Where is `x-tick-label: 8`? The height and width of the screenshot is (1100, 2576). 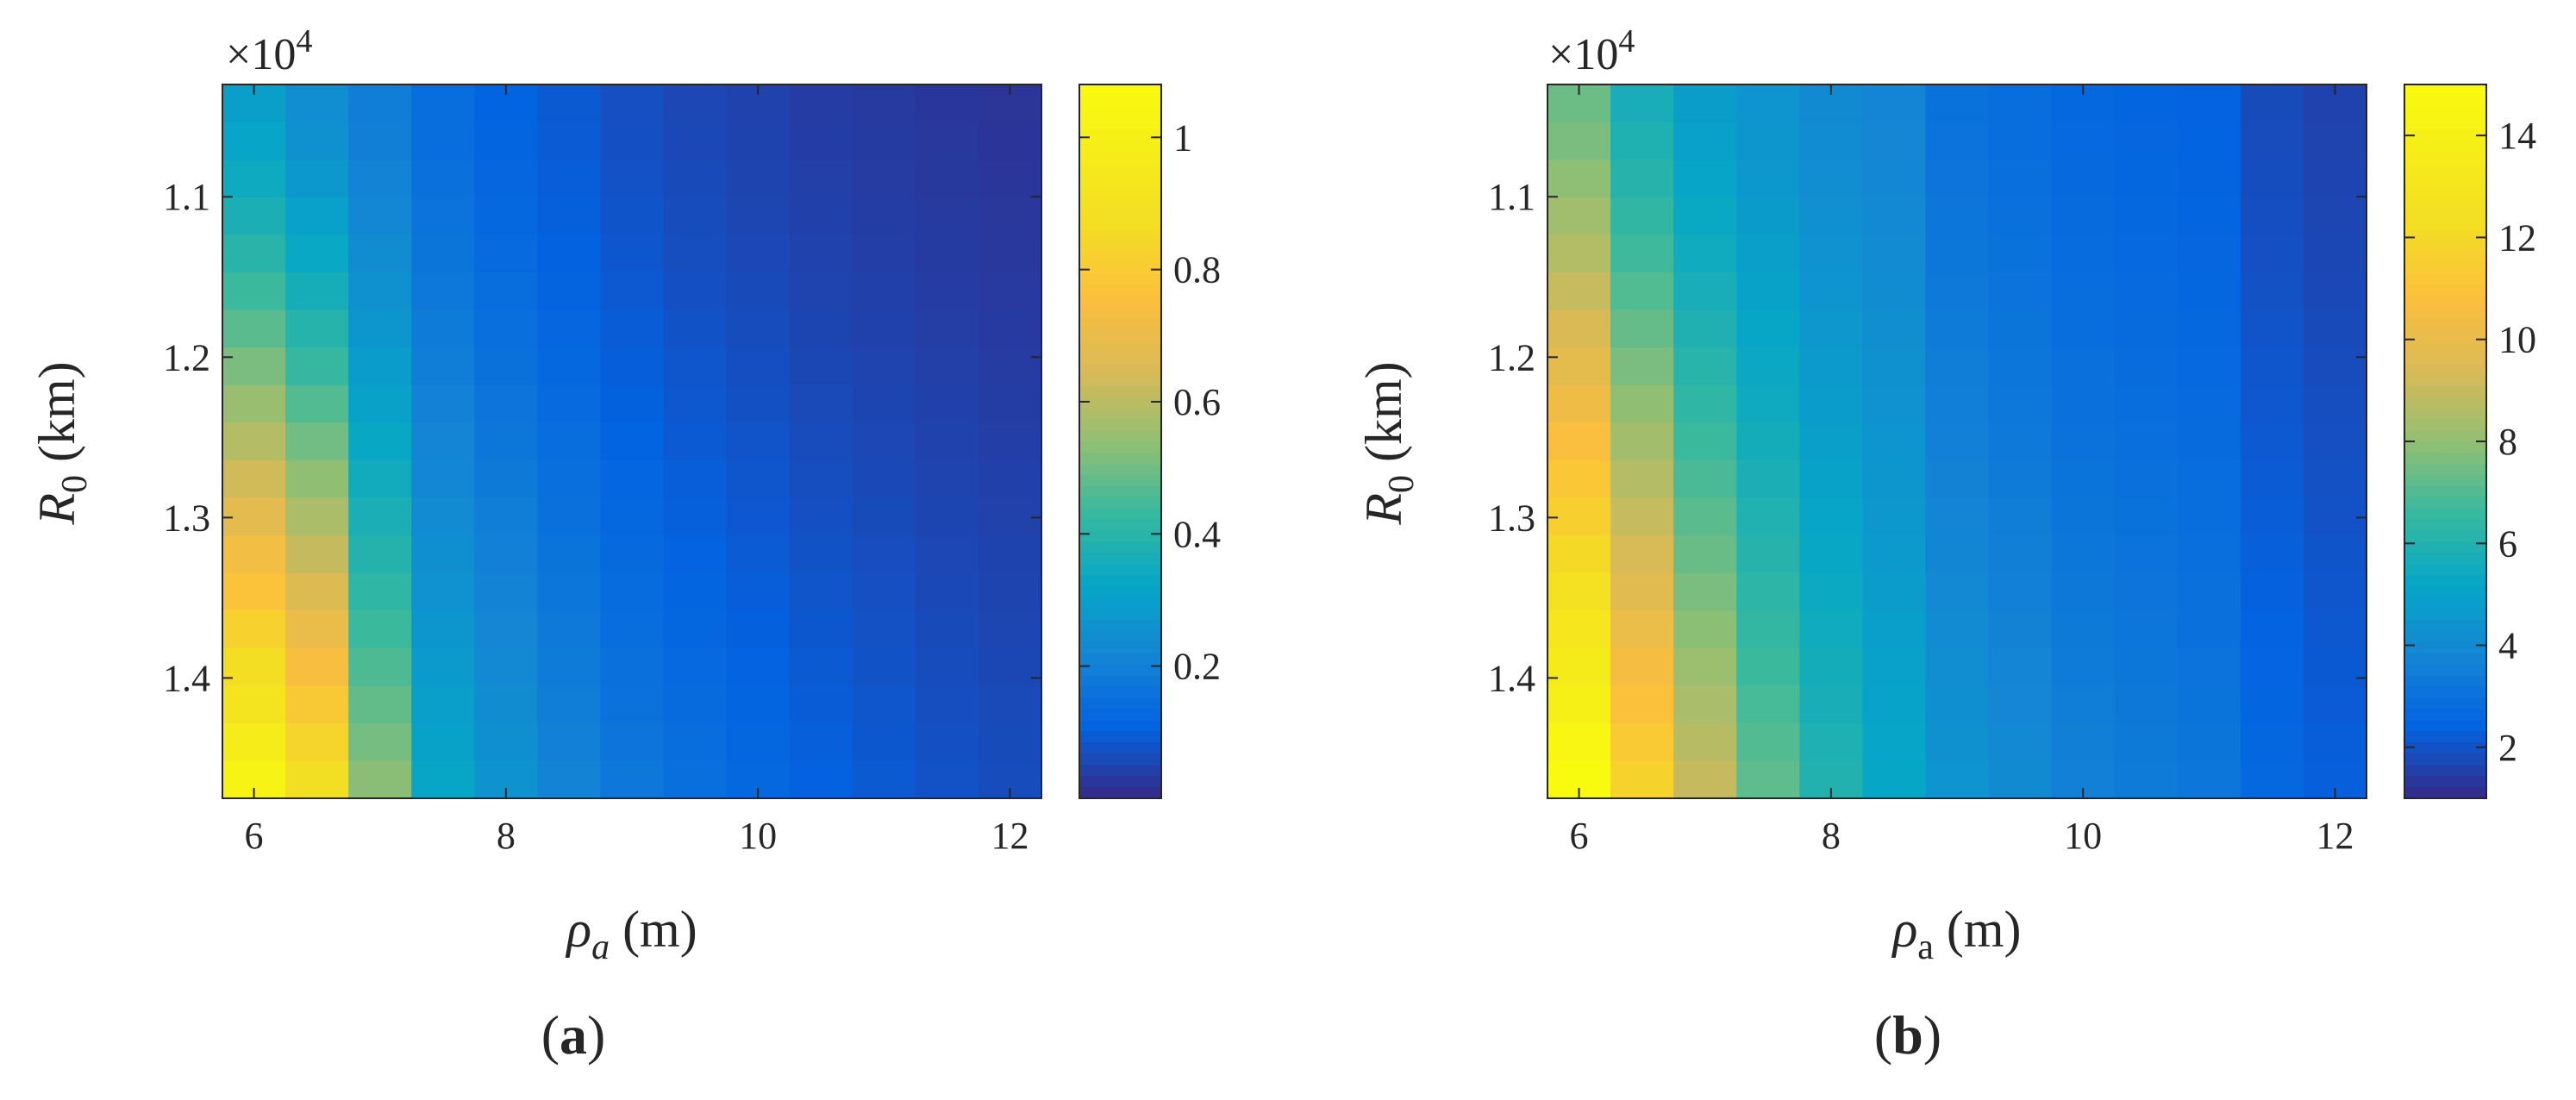 x-tick-label: 8 is located at coordinates (506, 836).